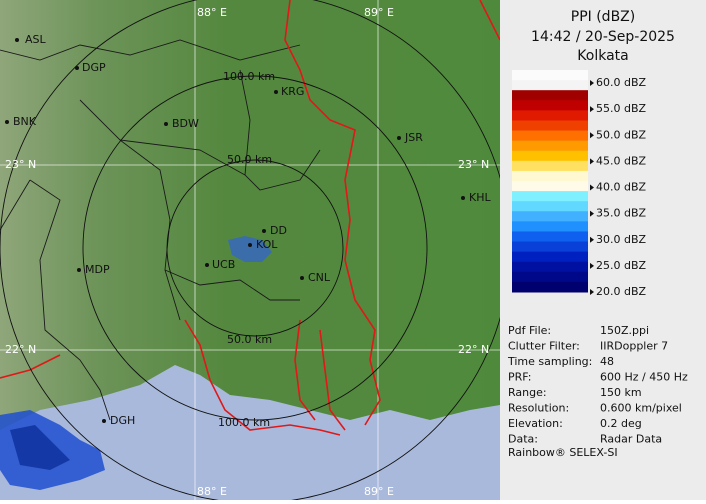 Image resolution: width=706 pixels, height=504 pixels. Describe the element at coordinates (549, 361) in the screenshot. I see `info-key: Time sampling:` at that location.